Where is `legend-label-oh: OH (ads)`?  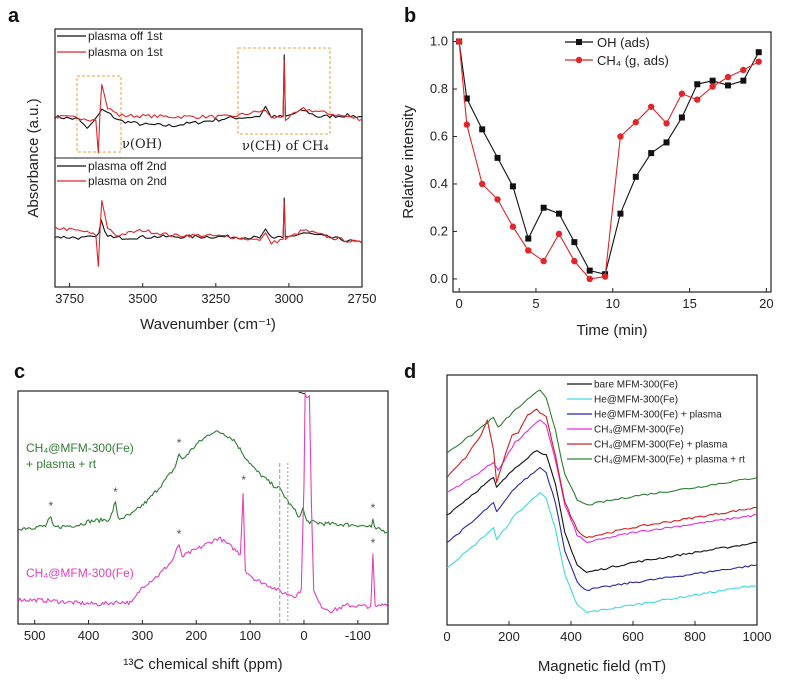 legend-label-oh: OH (ads) is located at coordinates (623, 42).